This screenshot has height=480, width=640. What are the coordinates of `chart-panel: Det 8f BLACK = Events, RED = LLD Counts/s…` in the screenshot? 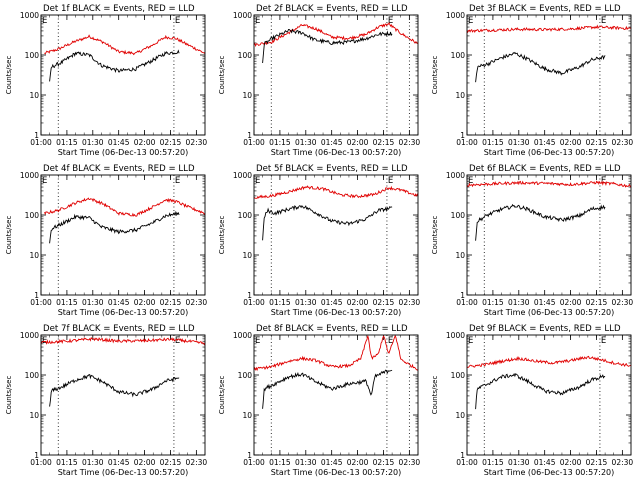 It's located at (319, 400).